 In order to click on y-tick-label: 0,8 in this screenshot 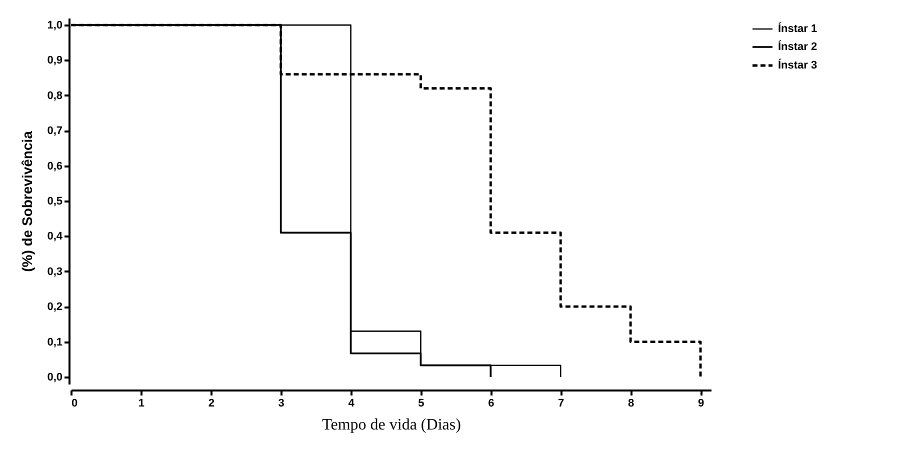, I will do `click(54, 96)`.